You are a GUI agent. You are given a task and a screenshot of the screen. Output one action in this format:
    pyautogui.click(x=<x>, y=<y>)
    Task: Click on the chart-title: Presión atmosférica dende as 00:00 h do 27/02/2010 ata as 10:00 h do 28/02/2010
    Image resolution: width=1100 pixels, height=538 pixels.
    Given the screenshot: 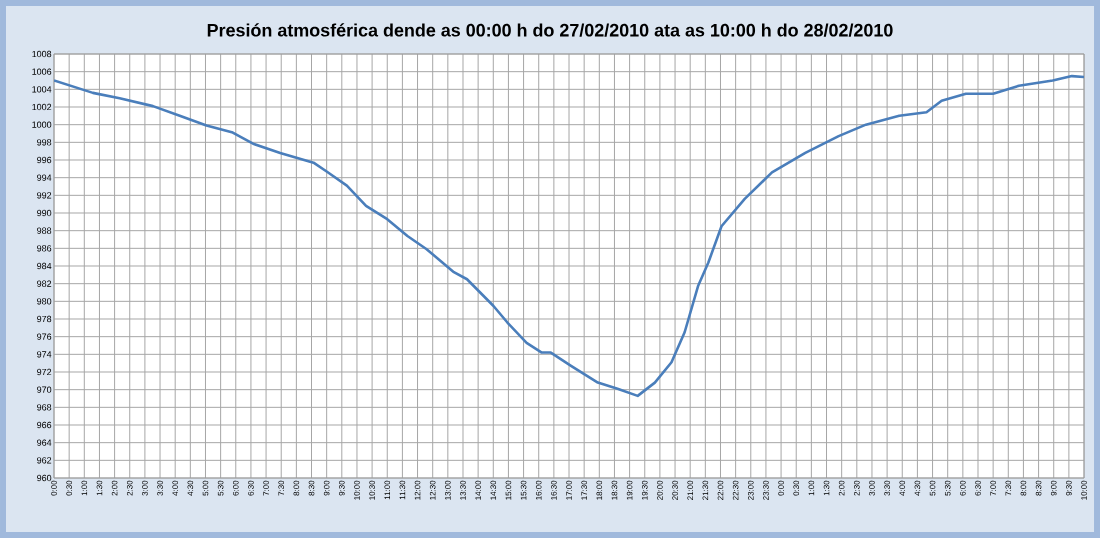 What is the action you would take?
    pyautogui.click(x=550, y=30)
    